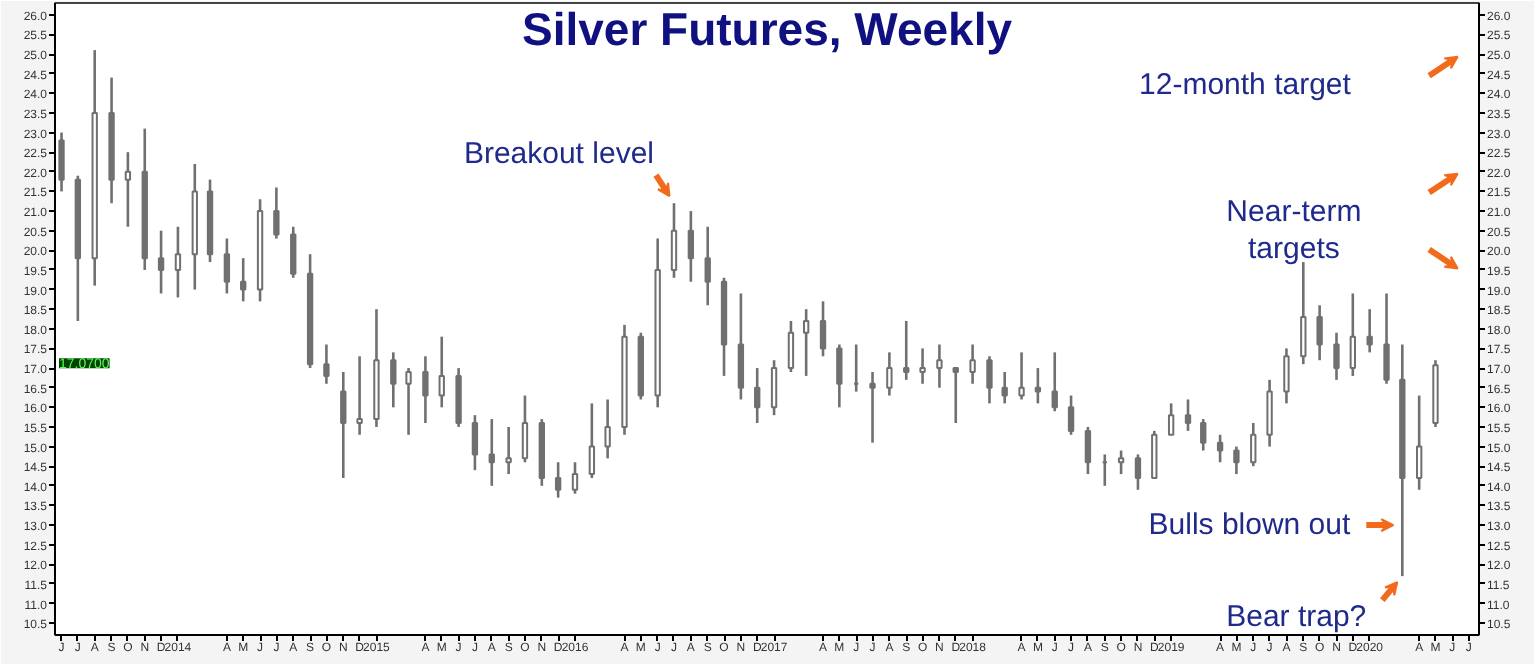 The image size is (1536, 666). Describe the element at coordinates (1294, 230) in the screenshot. I see `annotation: Near-term targets` at that location.